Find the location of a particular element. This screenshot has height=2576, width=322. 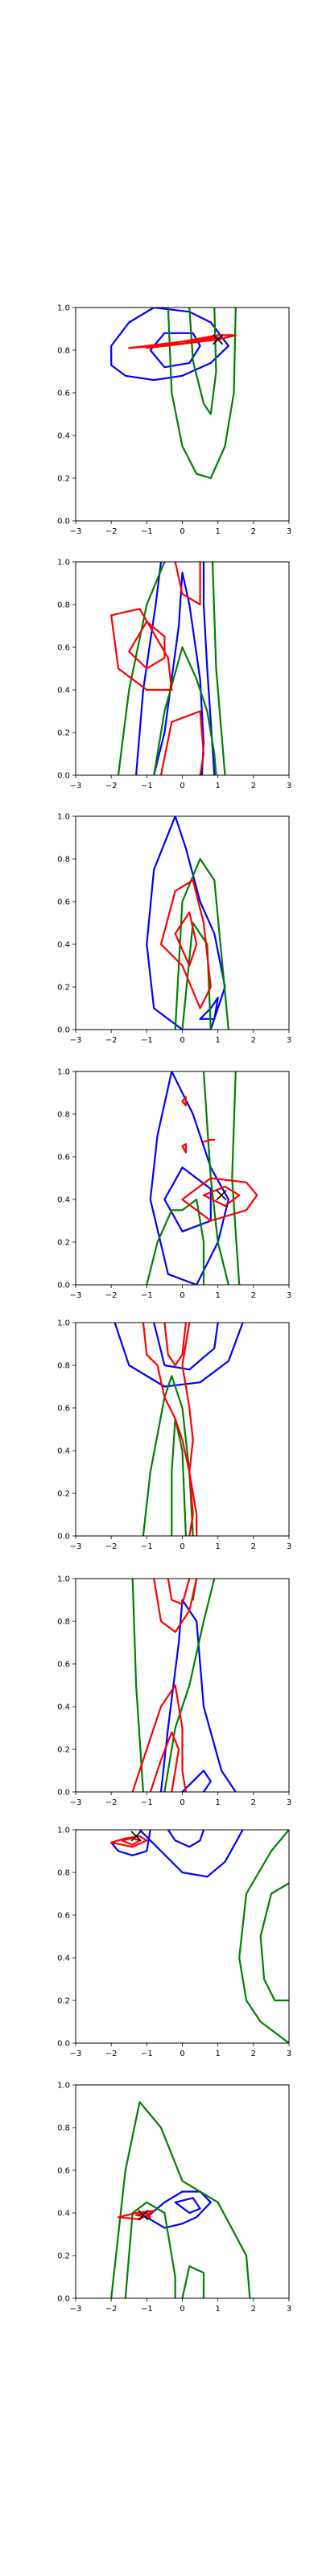

subplot-1: −3 −2 −1 0 1 2 3 0.0 0.2 0.4 0.6 0.8 1.0 is located at coordinates (174, 421).